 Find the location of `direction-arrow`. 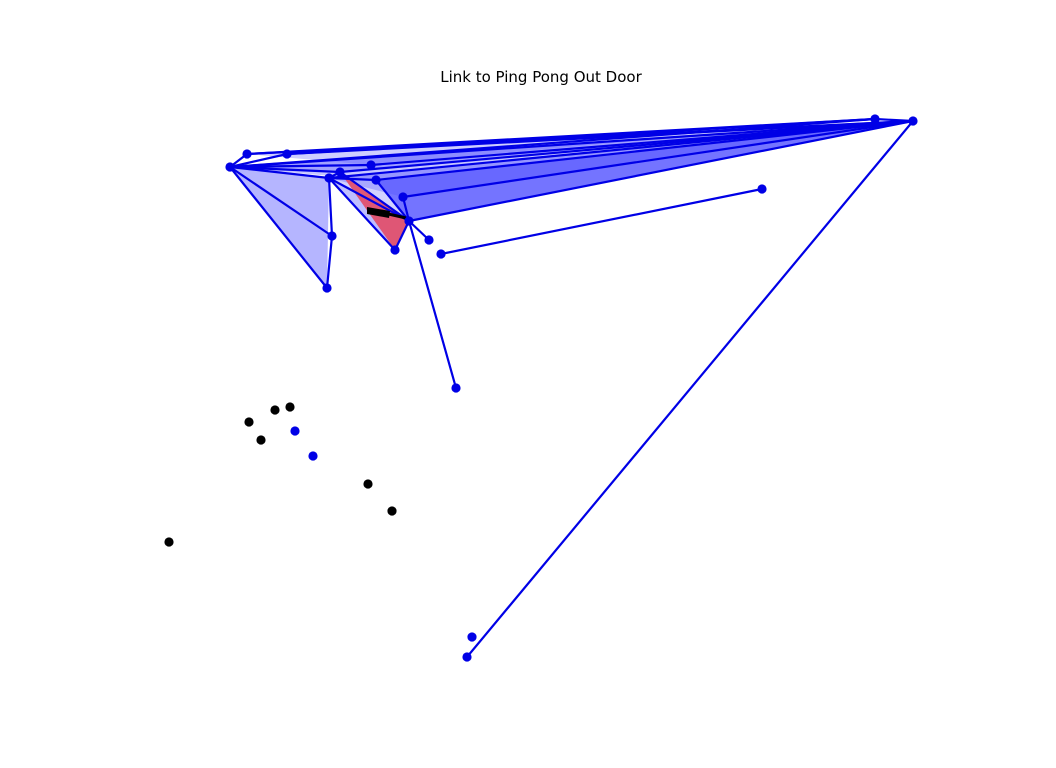

direction-arrow is located at coordinates (387, 213).